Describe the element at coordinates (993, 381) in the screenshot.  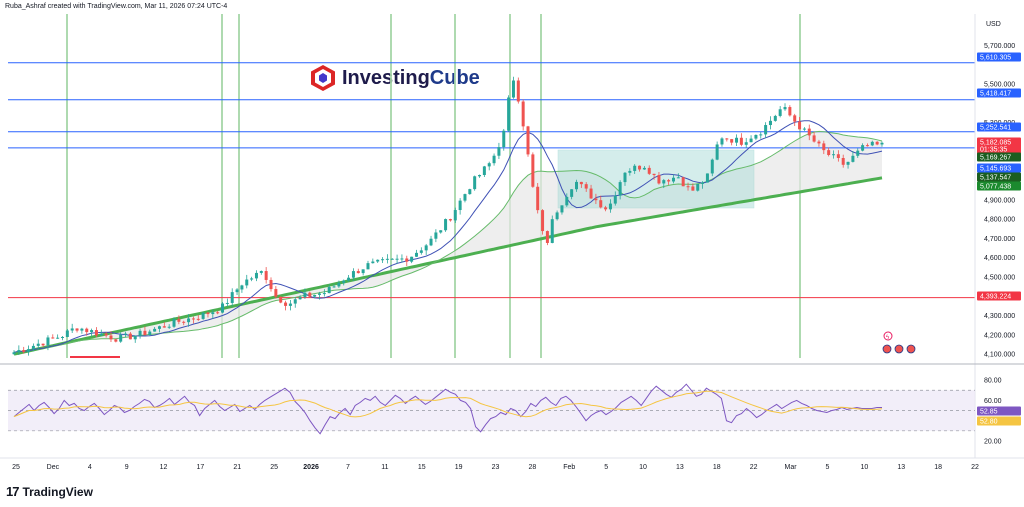
I see `rsi-tick-0: 80.00` at that location.